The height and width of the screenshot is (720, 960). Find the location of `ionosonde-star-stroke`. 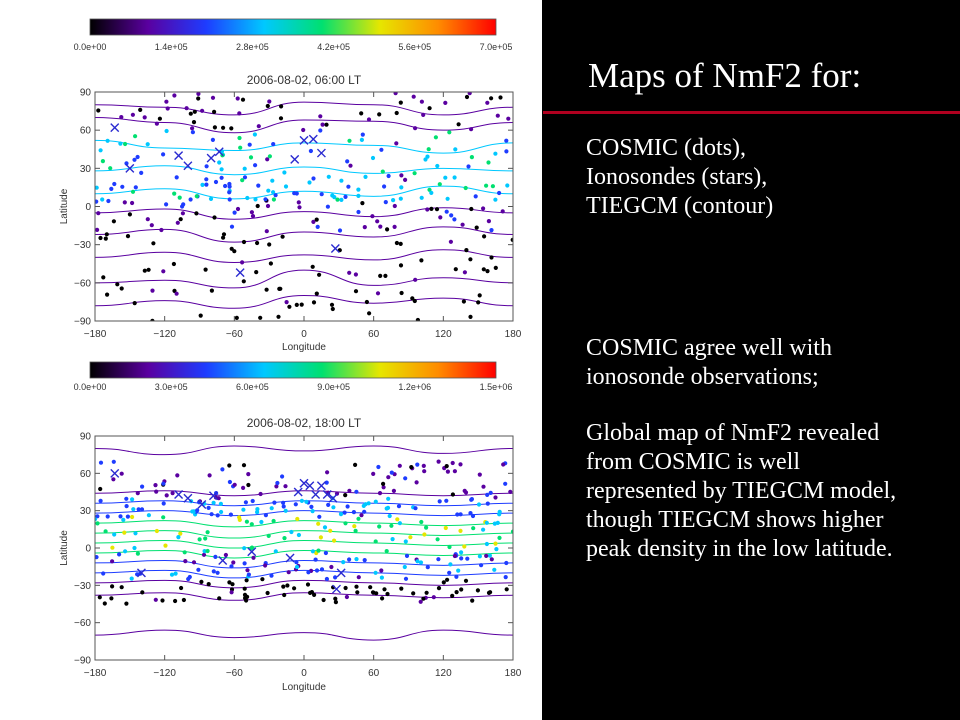

ionosonde-star-stroke is located at coordinates (179, 156).